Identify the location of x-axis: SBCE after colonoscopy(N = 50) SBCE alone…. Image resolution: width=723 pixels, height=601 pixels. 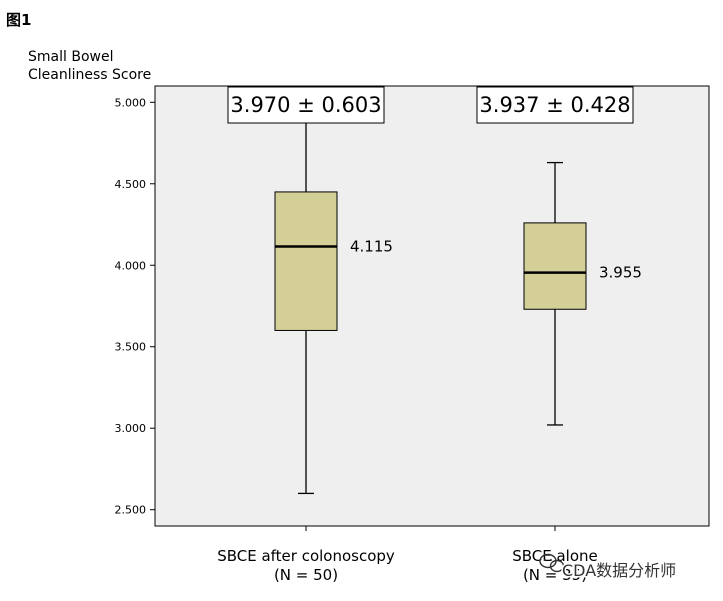
(407, 555).